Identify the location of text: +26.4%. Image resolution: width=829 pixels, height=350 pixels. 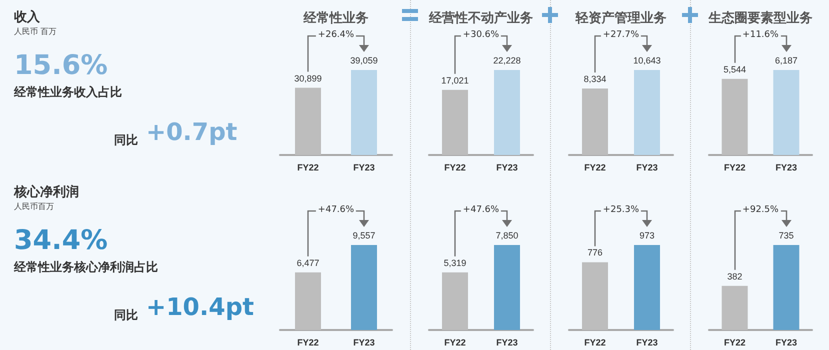
(336, 35).